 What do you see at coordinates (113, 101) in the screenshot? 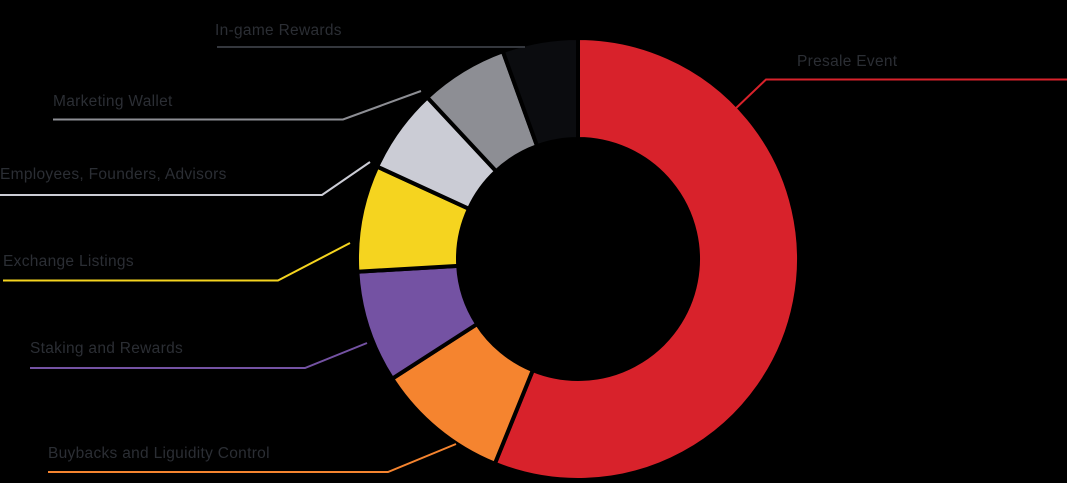
I see `label-marketing-wallet: Marketing Wallet` at bounding box center [113, 101].